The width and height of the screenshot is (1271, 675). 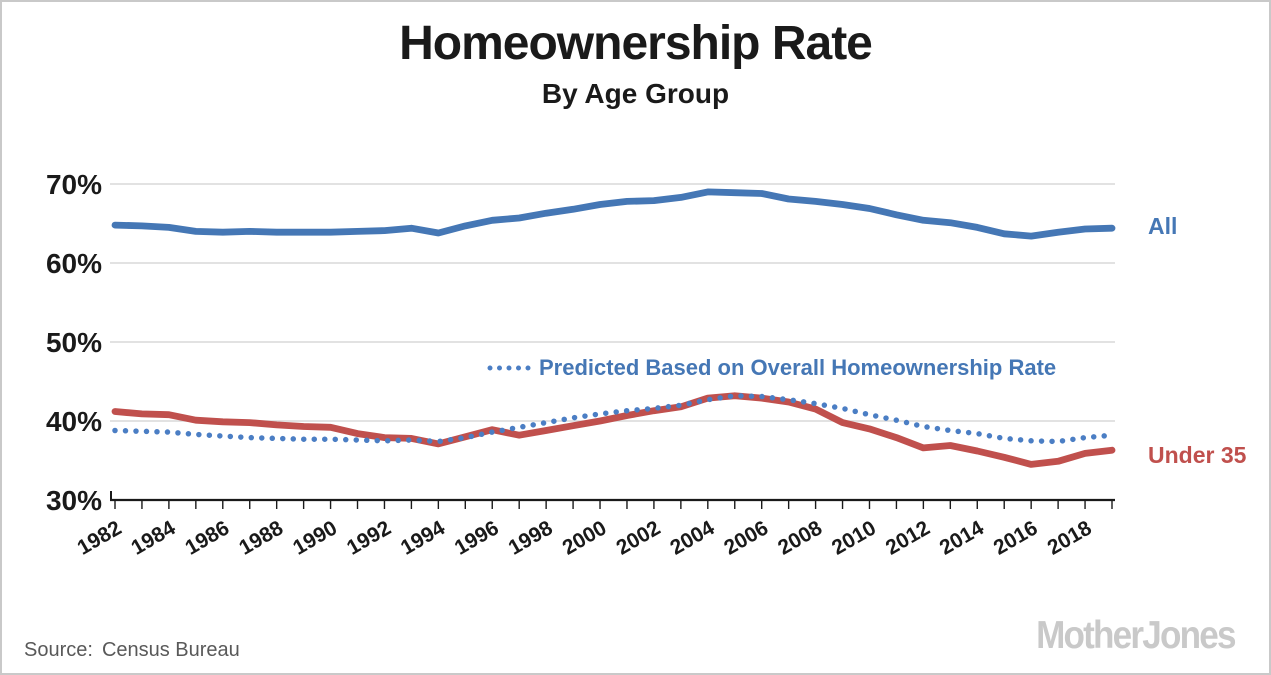 What do you see at coordinates (369, 537) in the screenshot?
I see `x-tick-label: 1992` at bounding box center [369, 537].